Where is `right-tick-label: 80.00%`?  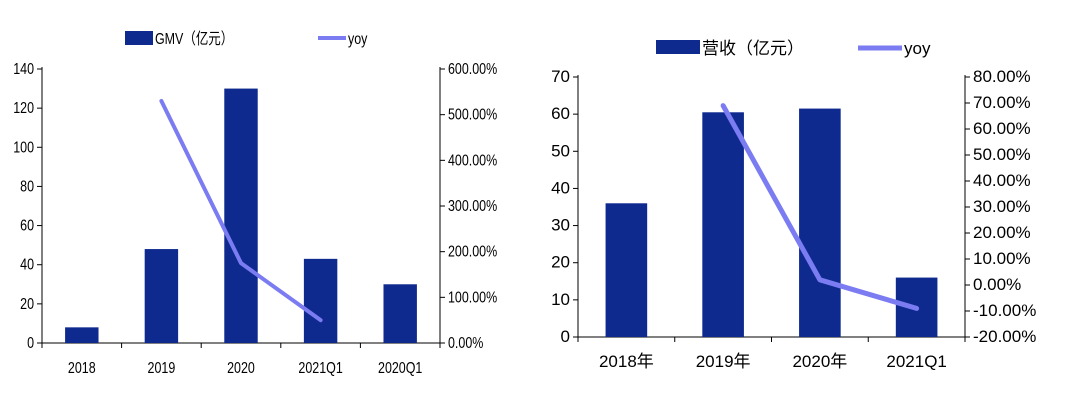 right-tick-label: 80.00% is located at coordinates (1002, 76).